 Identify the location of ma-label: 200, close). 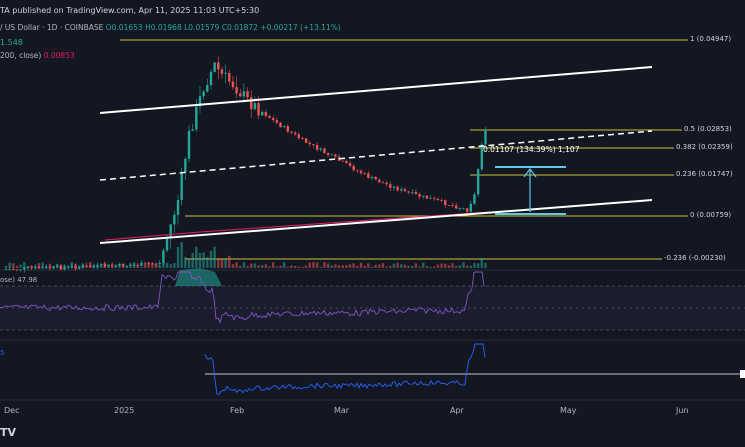
(21, 55).